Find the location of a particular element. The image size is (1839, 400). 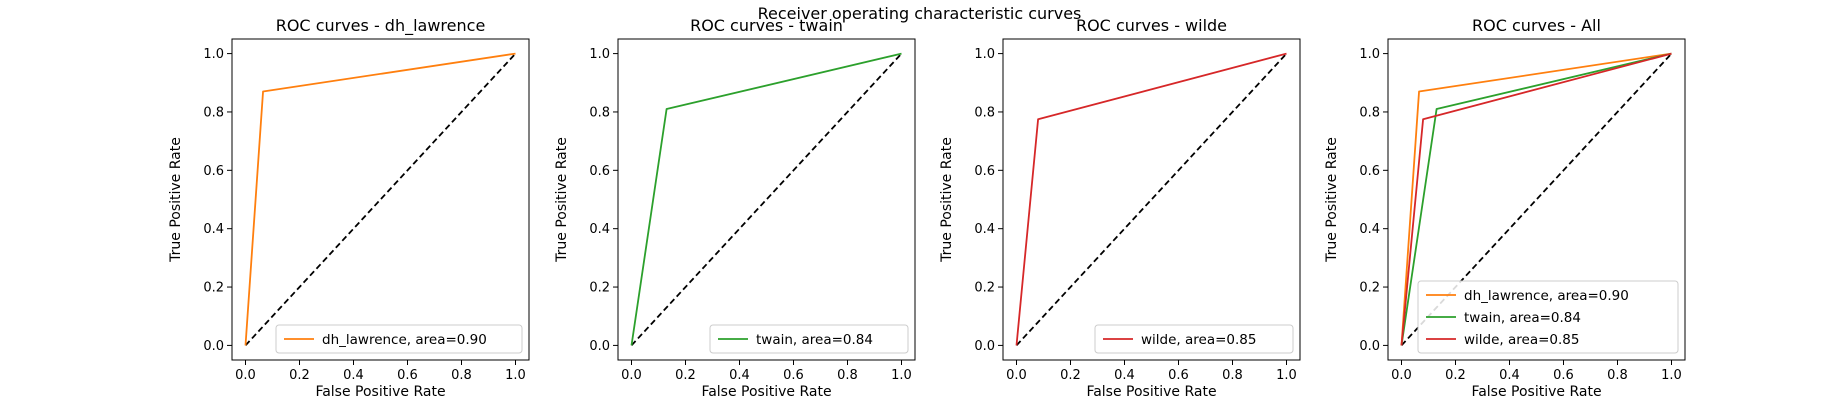

legend: wilde, area=0.85 is located at coordinates (1194, 339).